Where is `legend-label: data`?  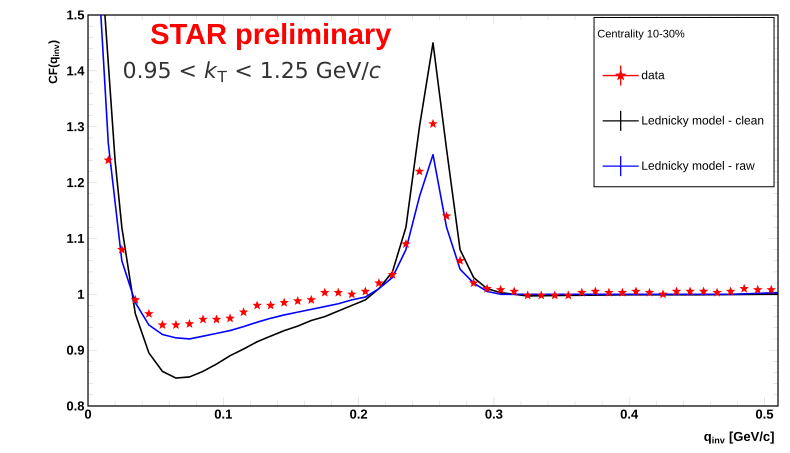
legend-label: data is located at coordinates (653, 75).